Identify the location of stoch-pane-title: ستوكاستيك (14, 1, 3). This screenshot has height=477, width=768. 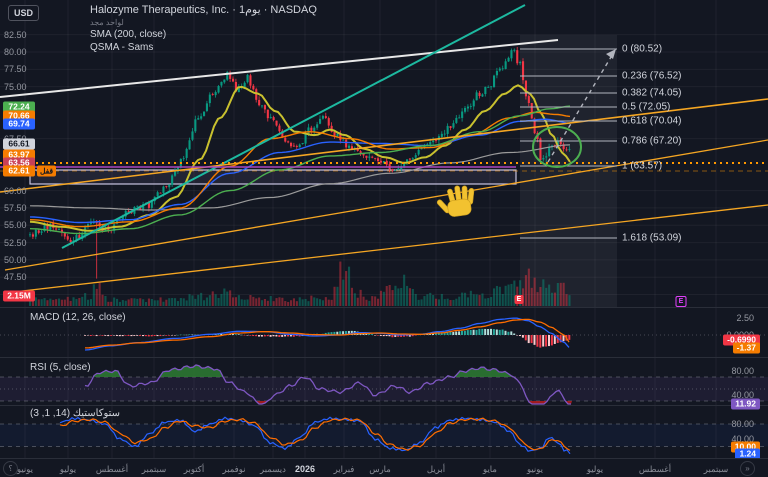
(75, 413).